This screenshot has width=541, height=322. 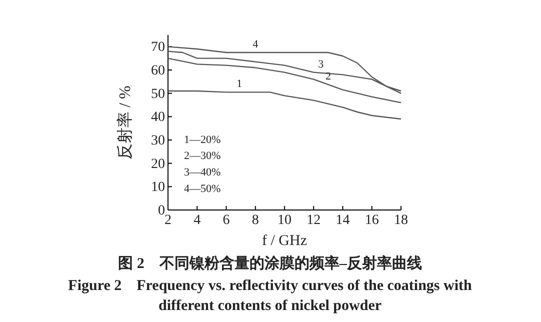 What do you see at coordinates (158, 140) in the screenshot?
I see `y-tick-label: 30` at bounding box center [158, 140].